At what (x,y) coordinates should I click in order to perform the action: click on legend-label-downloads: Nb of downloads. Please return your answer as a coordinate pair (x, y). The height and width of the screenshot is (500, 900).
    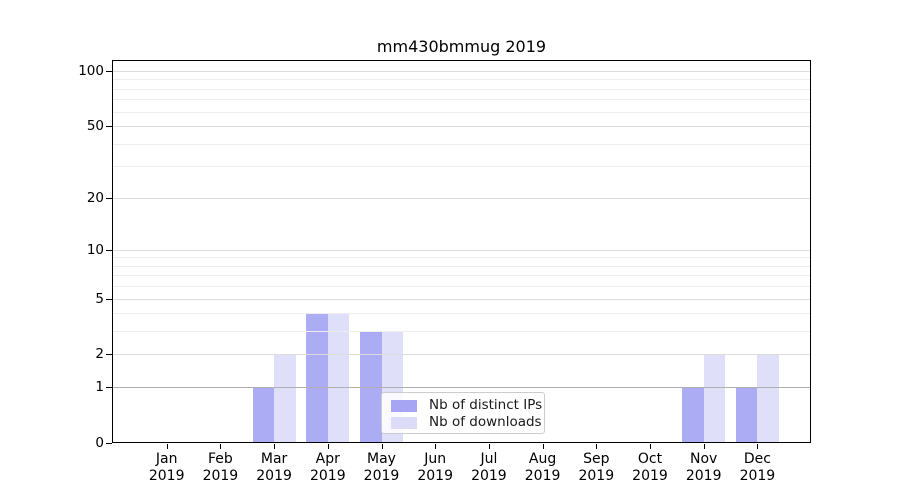
    Looking at the image, I should click on (485, 422).